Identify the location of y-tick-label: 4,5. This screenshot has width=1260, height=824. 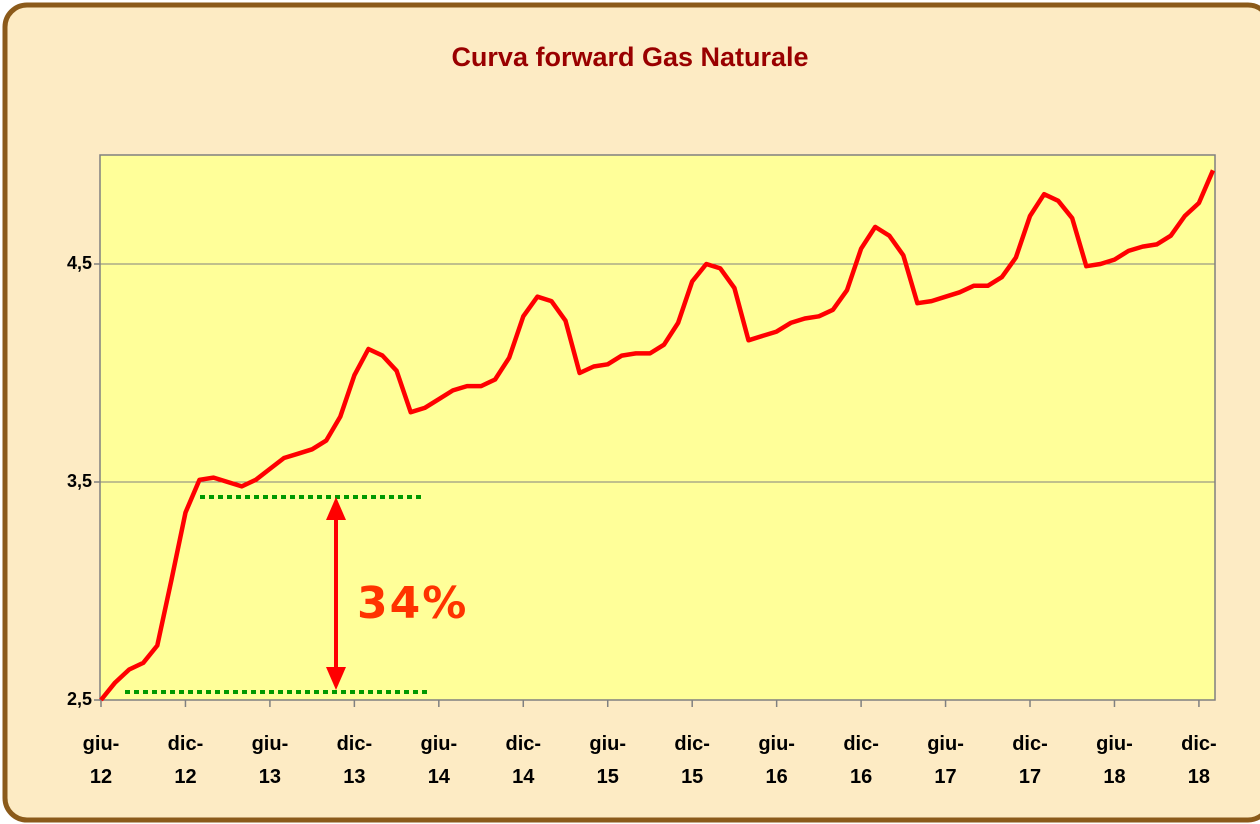
(79, 263).